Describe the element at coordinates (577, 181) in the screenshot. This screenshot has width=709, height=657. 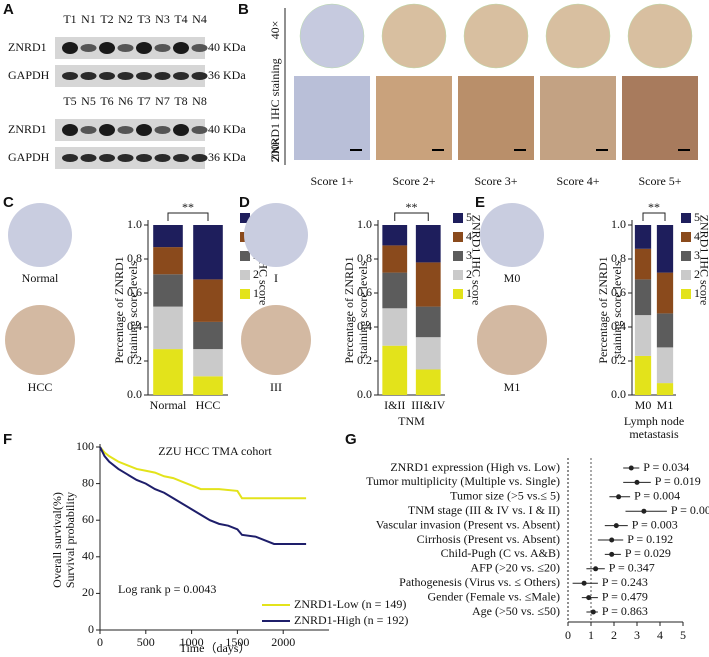
I see `score-label: Score 4+` at that location.